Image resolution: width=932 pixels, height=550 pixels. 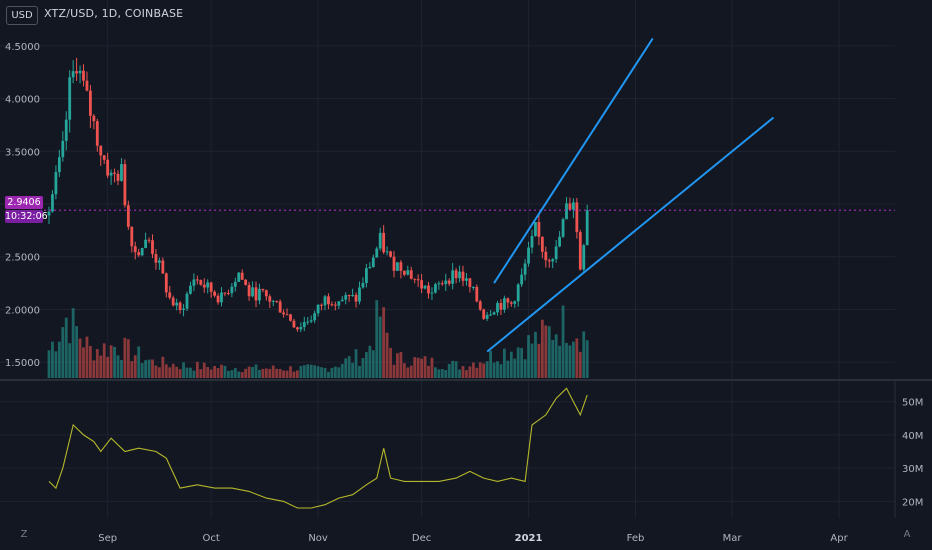 I want to click on currency-button: USD, so click(x=22, y=15).